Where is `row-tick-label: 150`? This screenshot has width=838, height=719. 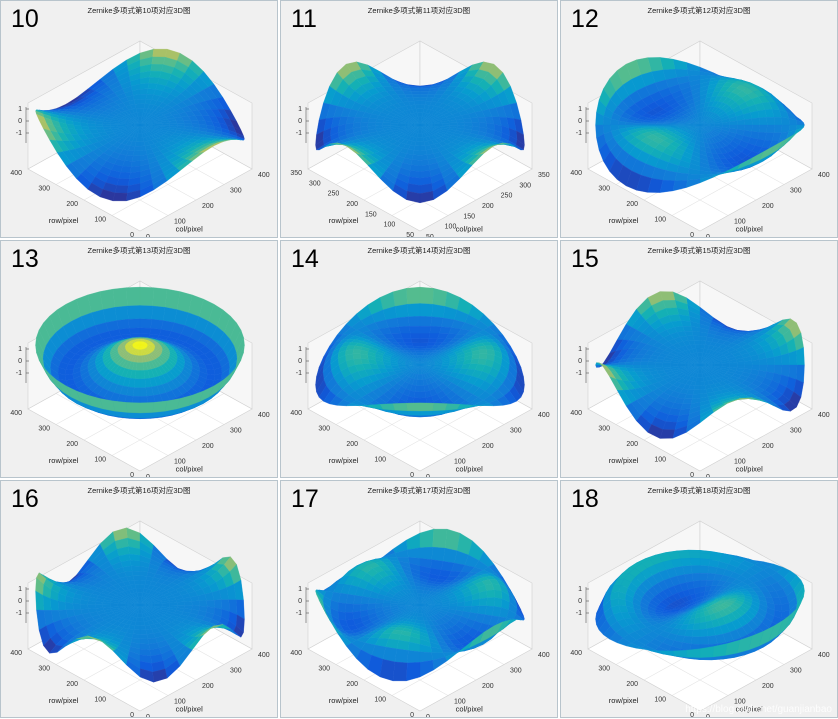 row-tick-label: 150 is located at coordinates (371, 214).